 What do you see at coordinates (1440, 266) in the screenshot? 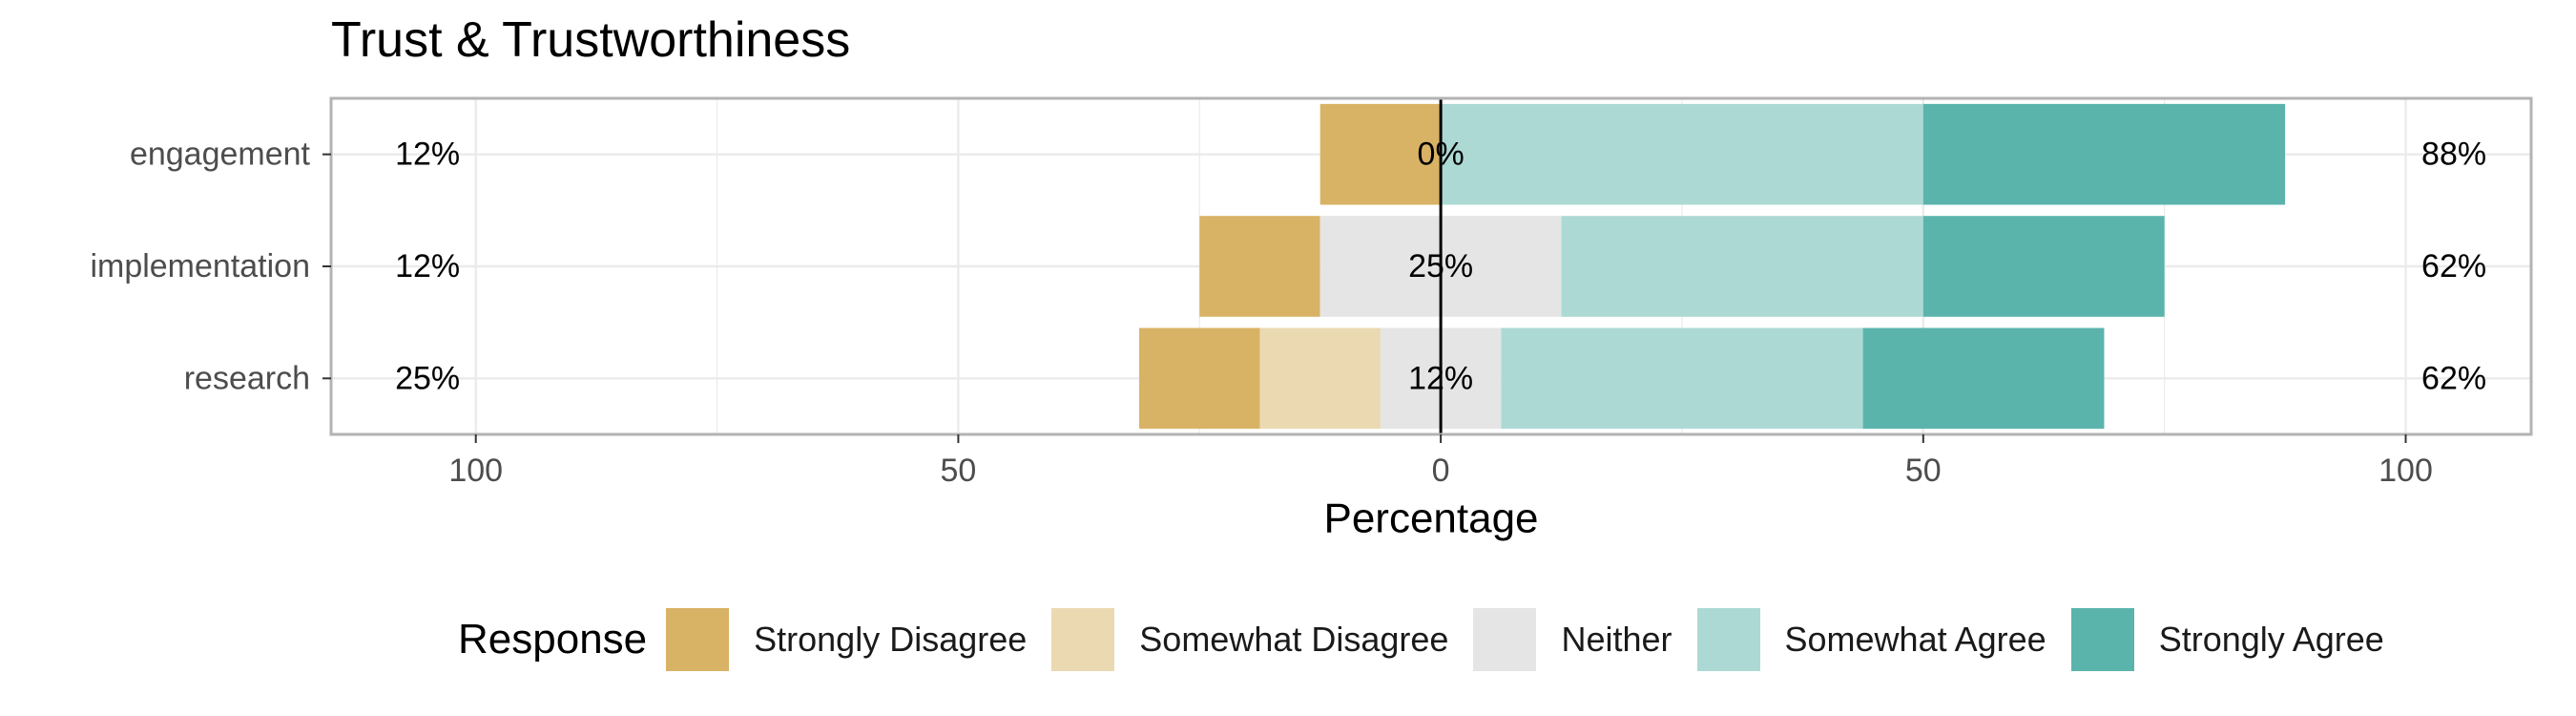
I see `neutral-percent-label: 25%` at bounding box center [1440, 266].